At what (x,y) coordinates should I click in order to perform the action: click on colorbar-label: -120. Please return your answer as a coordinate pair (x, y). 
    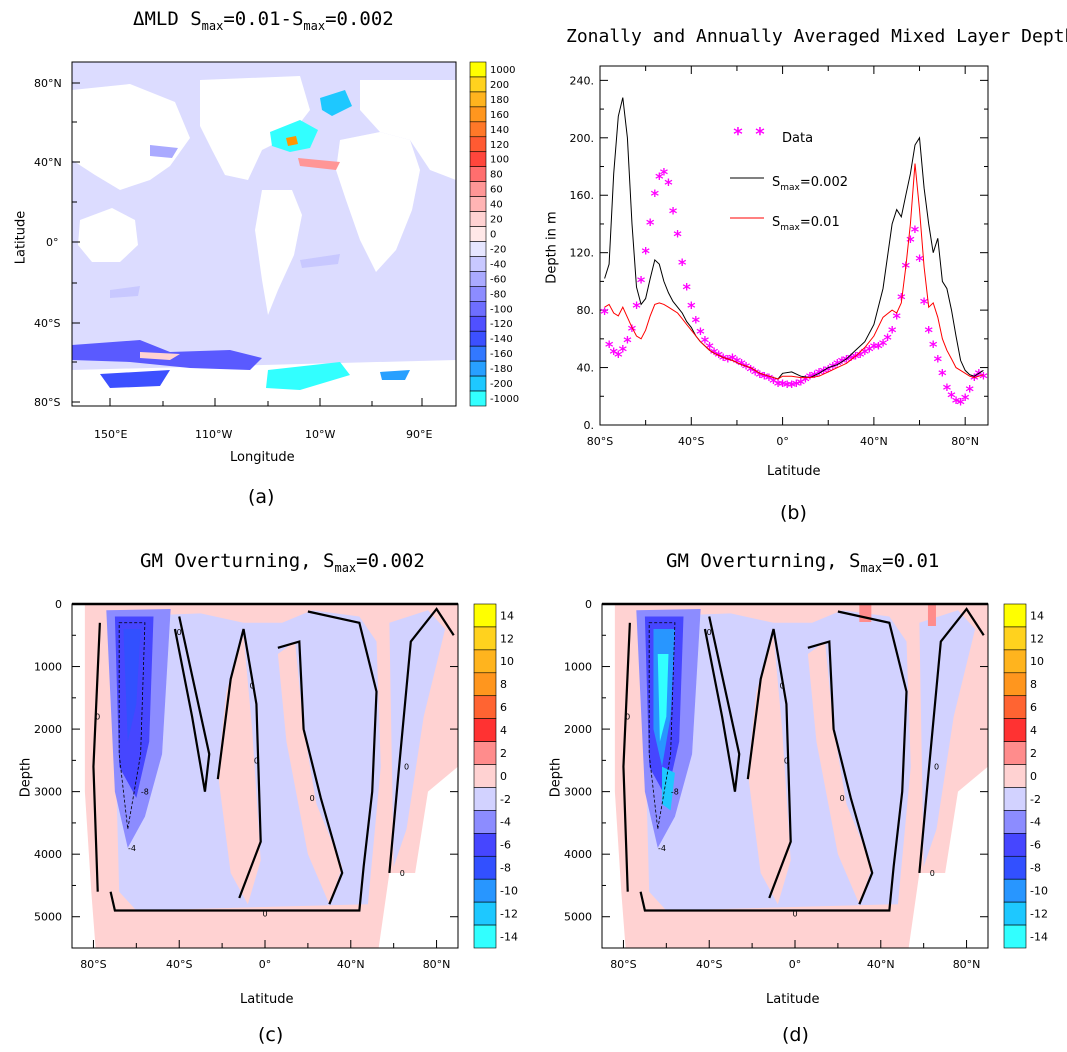
    Looking at the image, I should click on (501, 324).